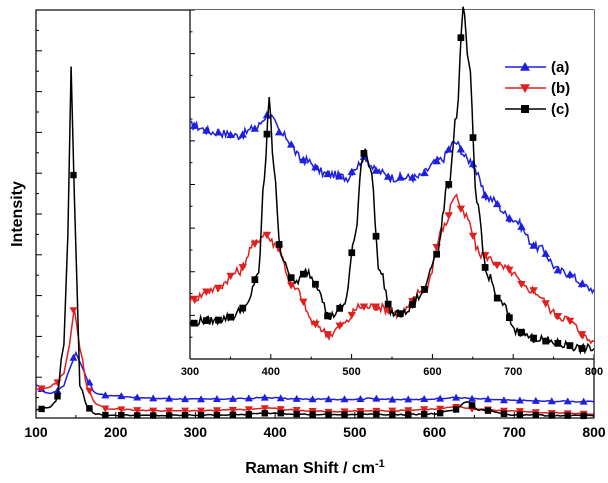 This screenshot has width=608, height=483. I want to click on inset-x-tick-label: 600, so click(432, 372).